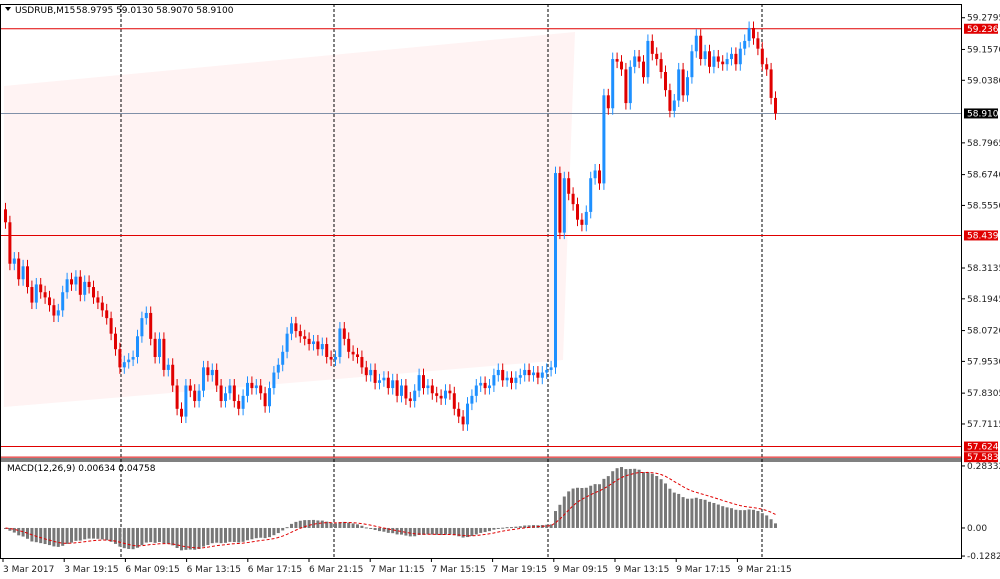 The width and height of the screenshot is (1000, 579). I want to click on ohlc-readout: 58.9795 59.0130 58.9070 58.9100, so click(155, 11).